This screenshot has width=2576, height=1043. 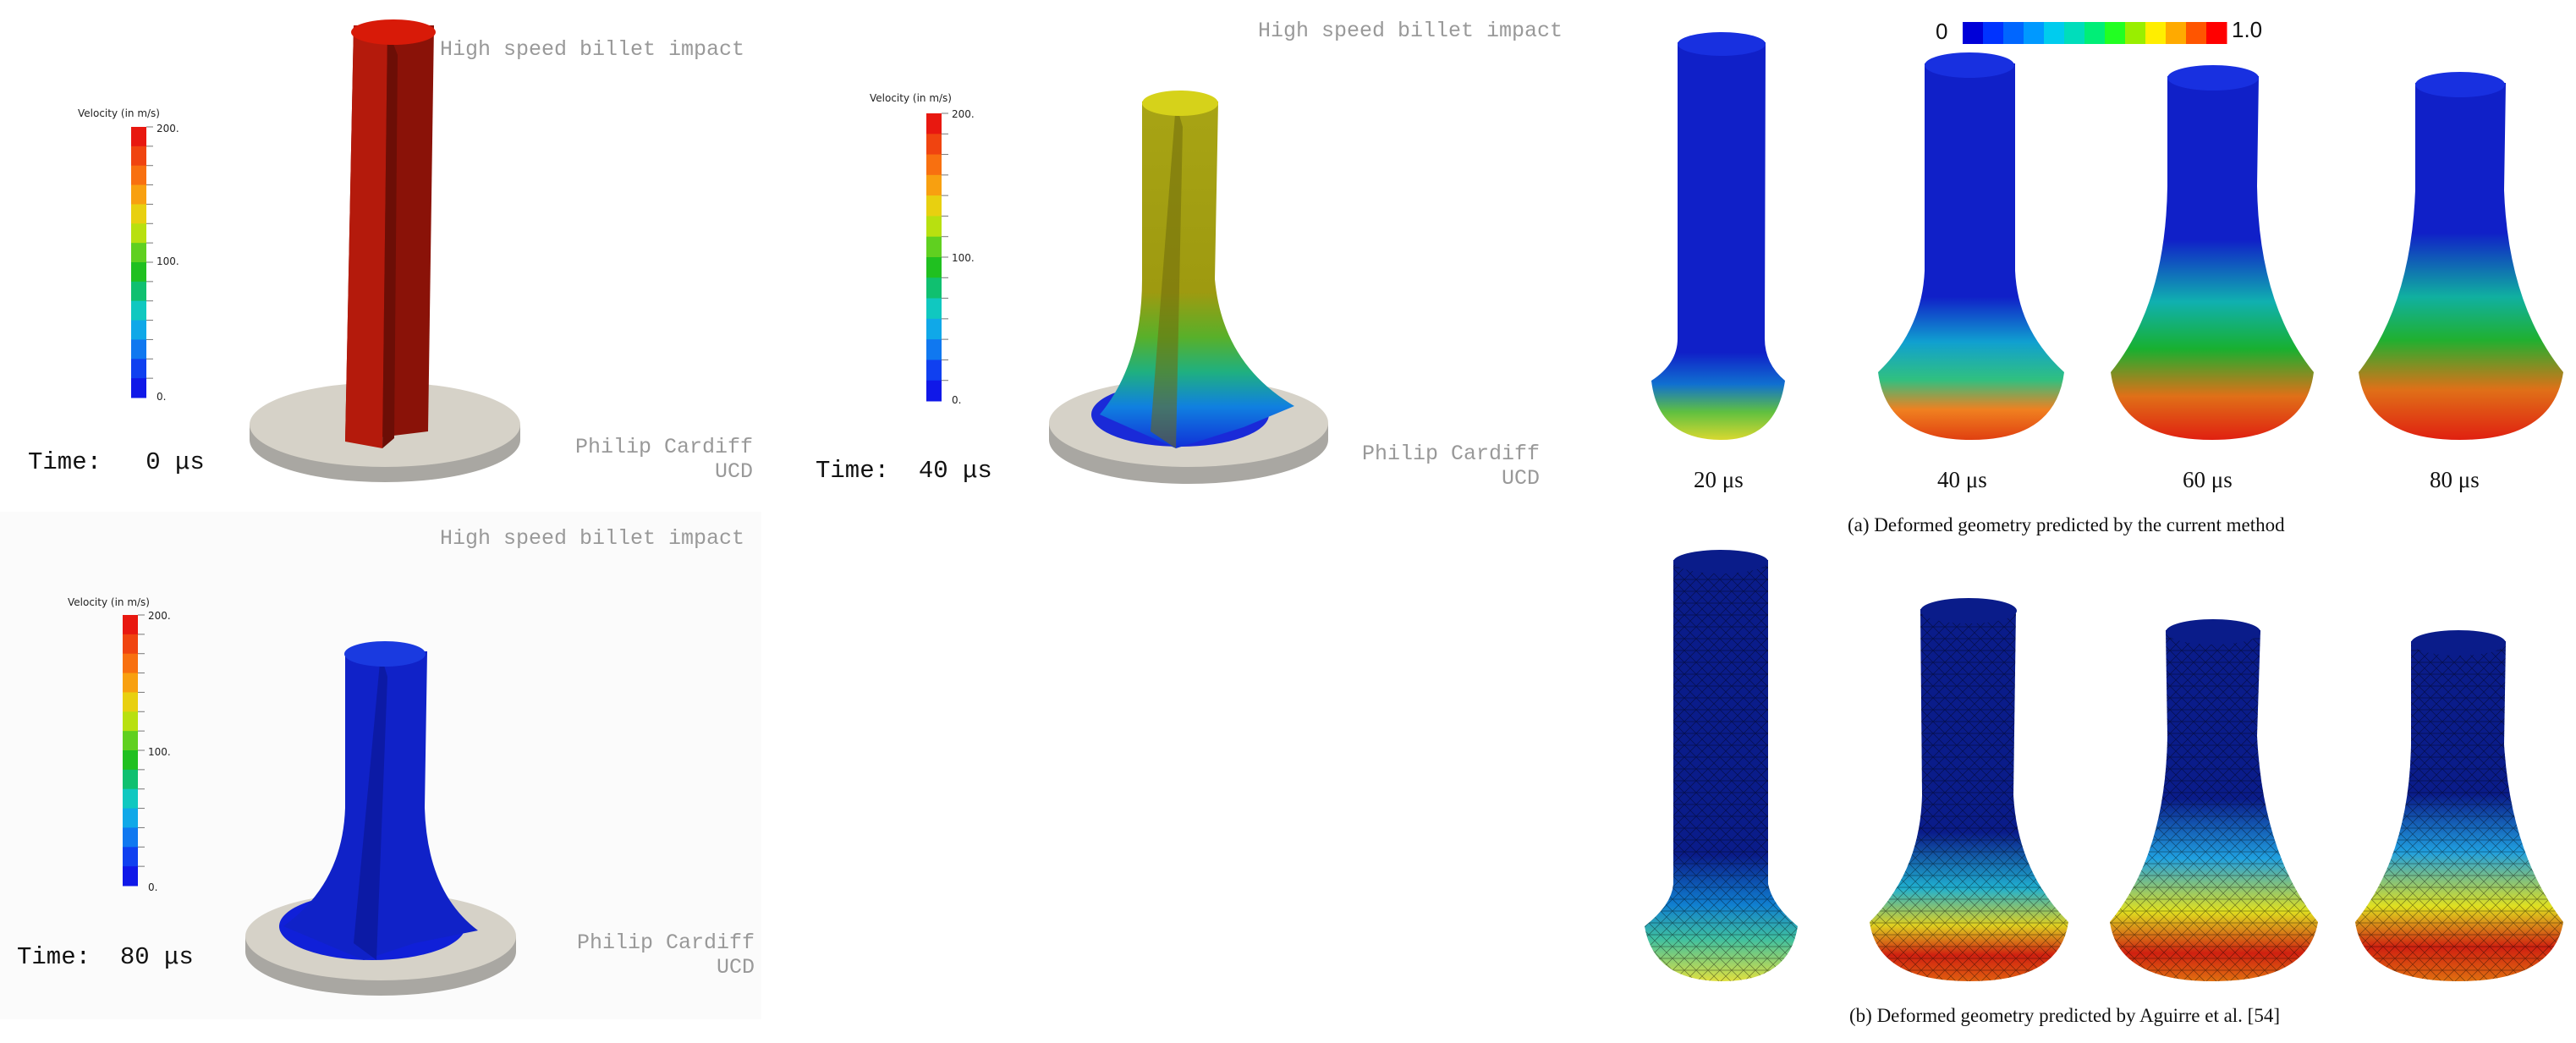 I want to click on time-readout: Time: 80 μs, so click(x=106, y=957).